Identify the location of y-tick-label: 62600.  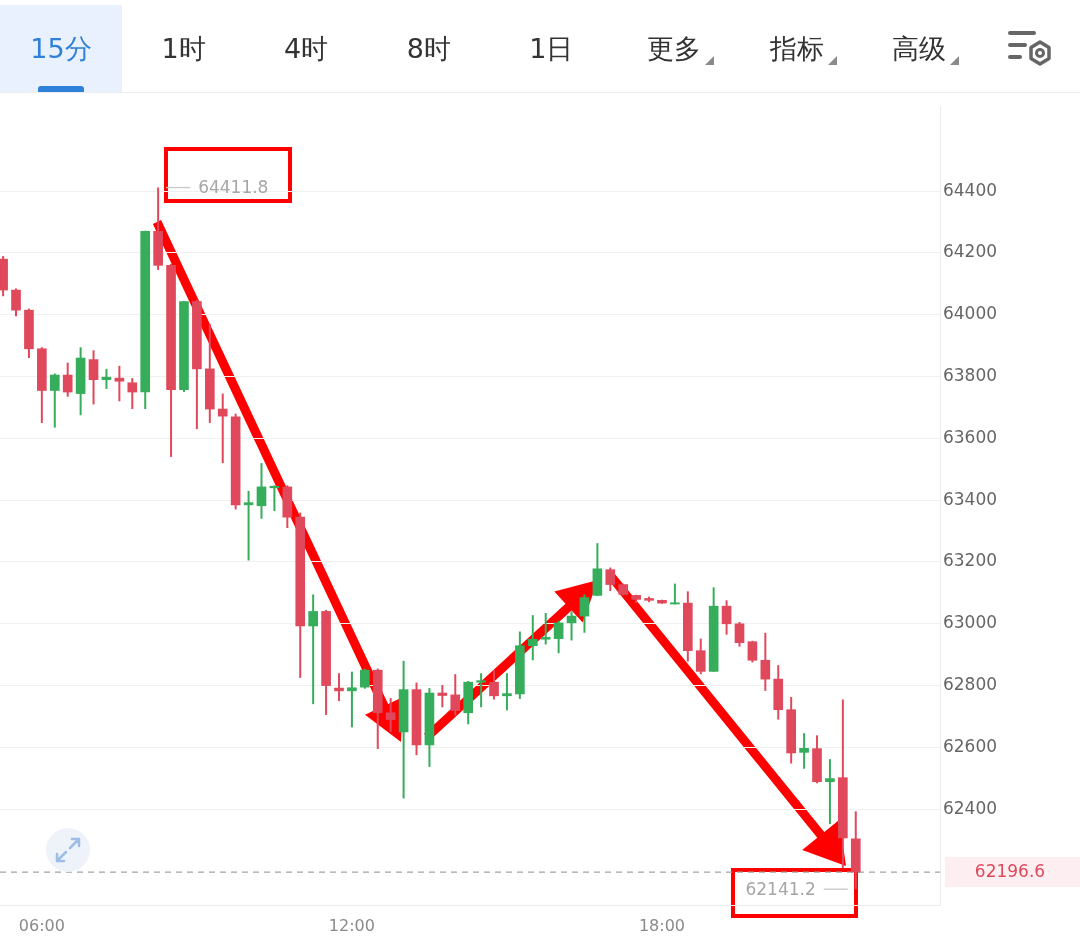
(970, 745).